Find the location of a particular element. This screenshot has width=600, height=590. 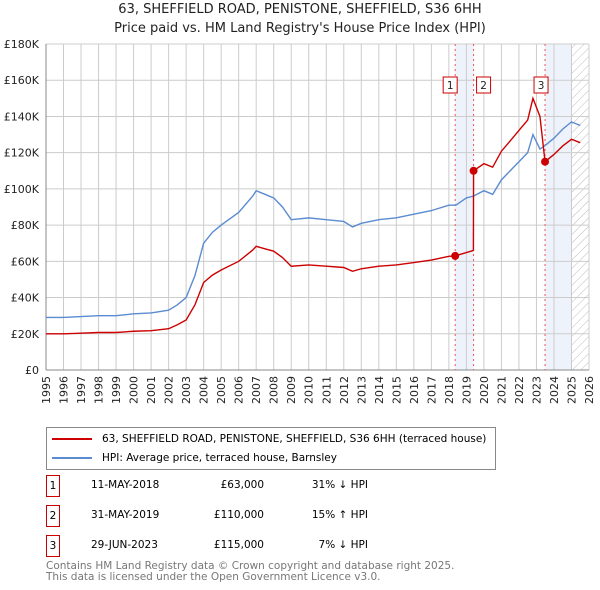

x-tick-label: 2014 is located at coordinates (379, 390).